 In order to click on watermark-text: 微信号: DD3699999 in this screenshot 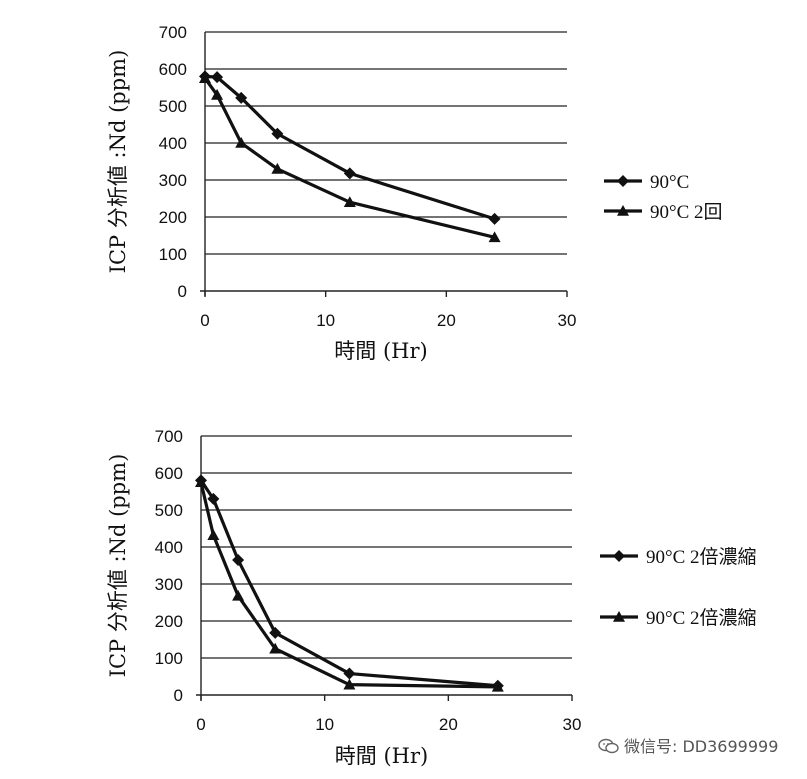, I will do `click(701, 746)`.